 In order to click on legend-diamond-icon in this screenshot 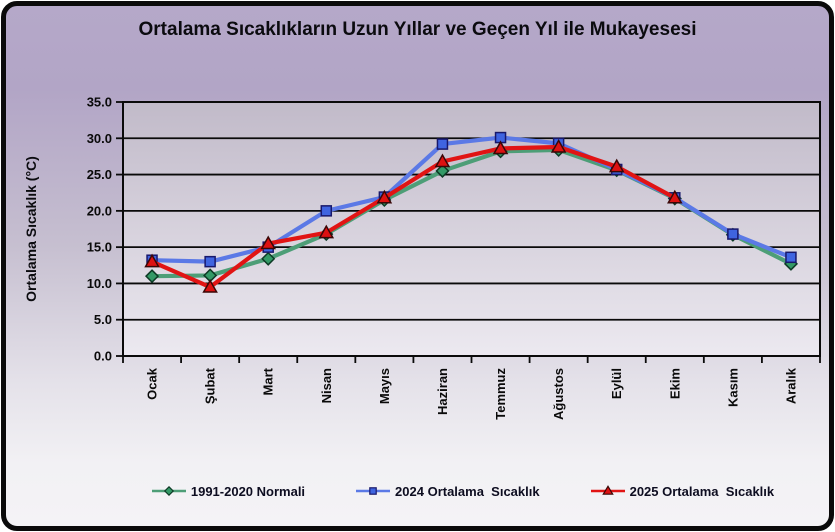, I will do `click(168, 491)`.